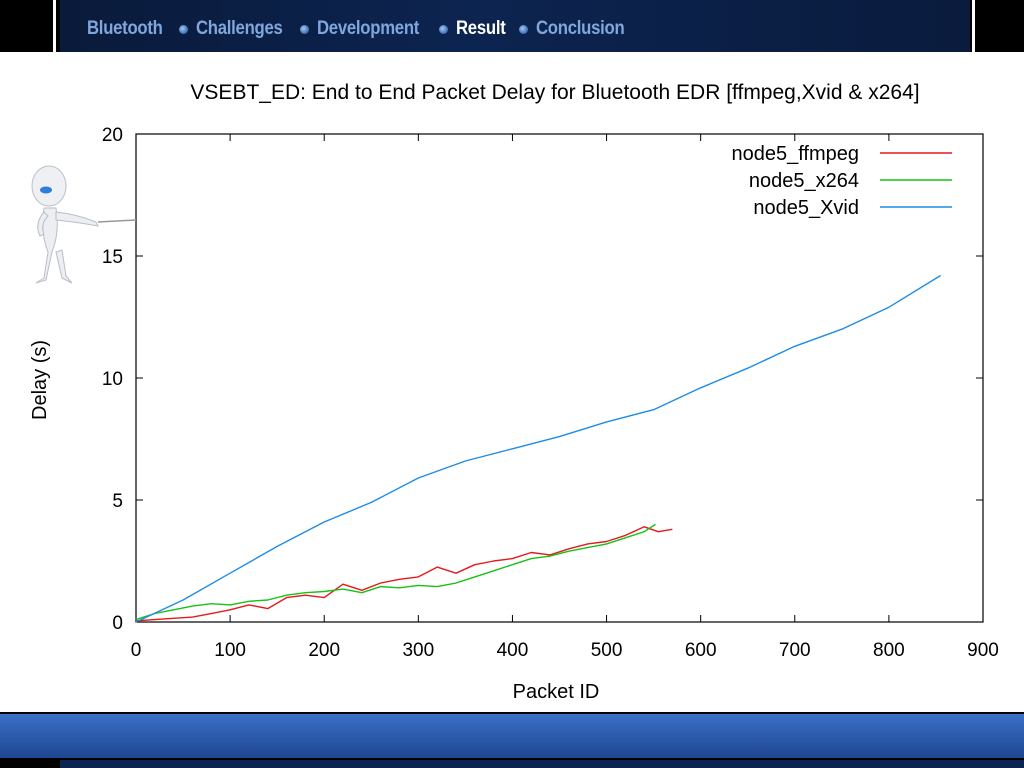 The height and width of the screenshot is (768, 1024). I want to click on nav-item-result: Result, so click(481, 28).